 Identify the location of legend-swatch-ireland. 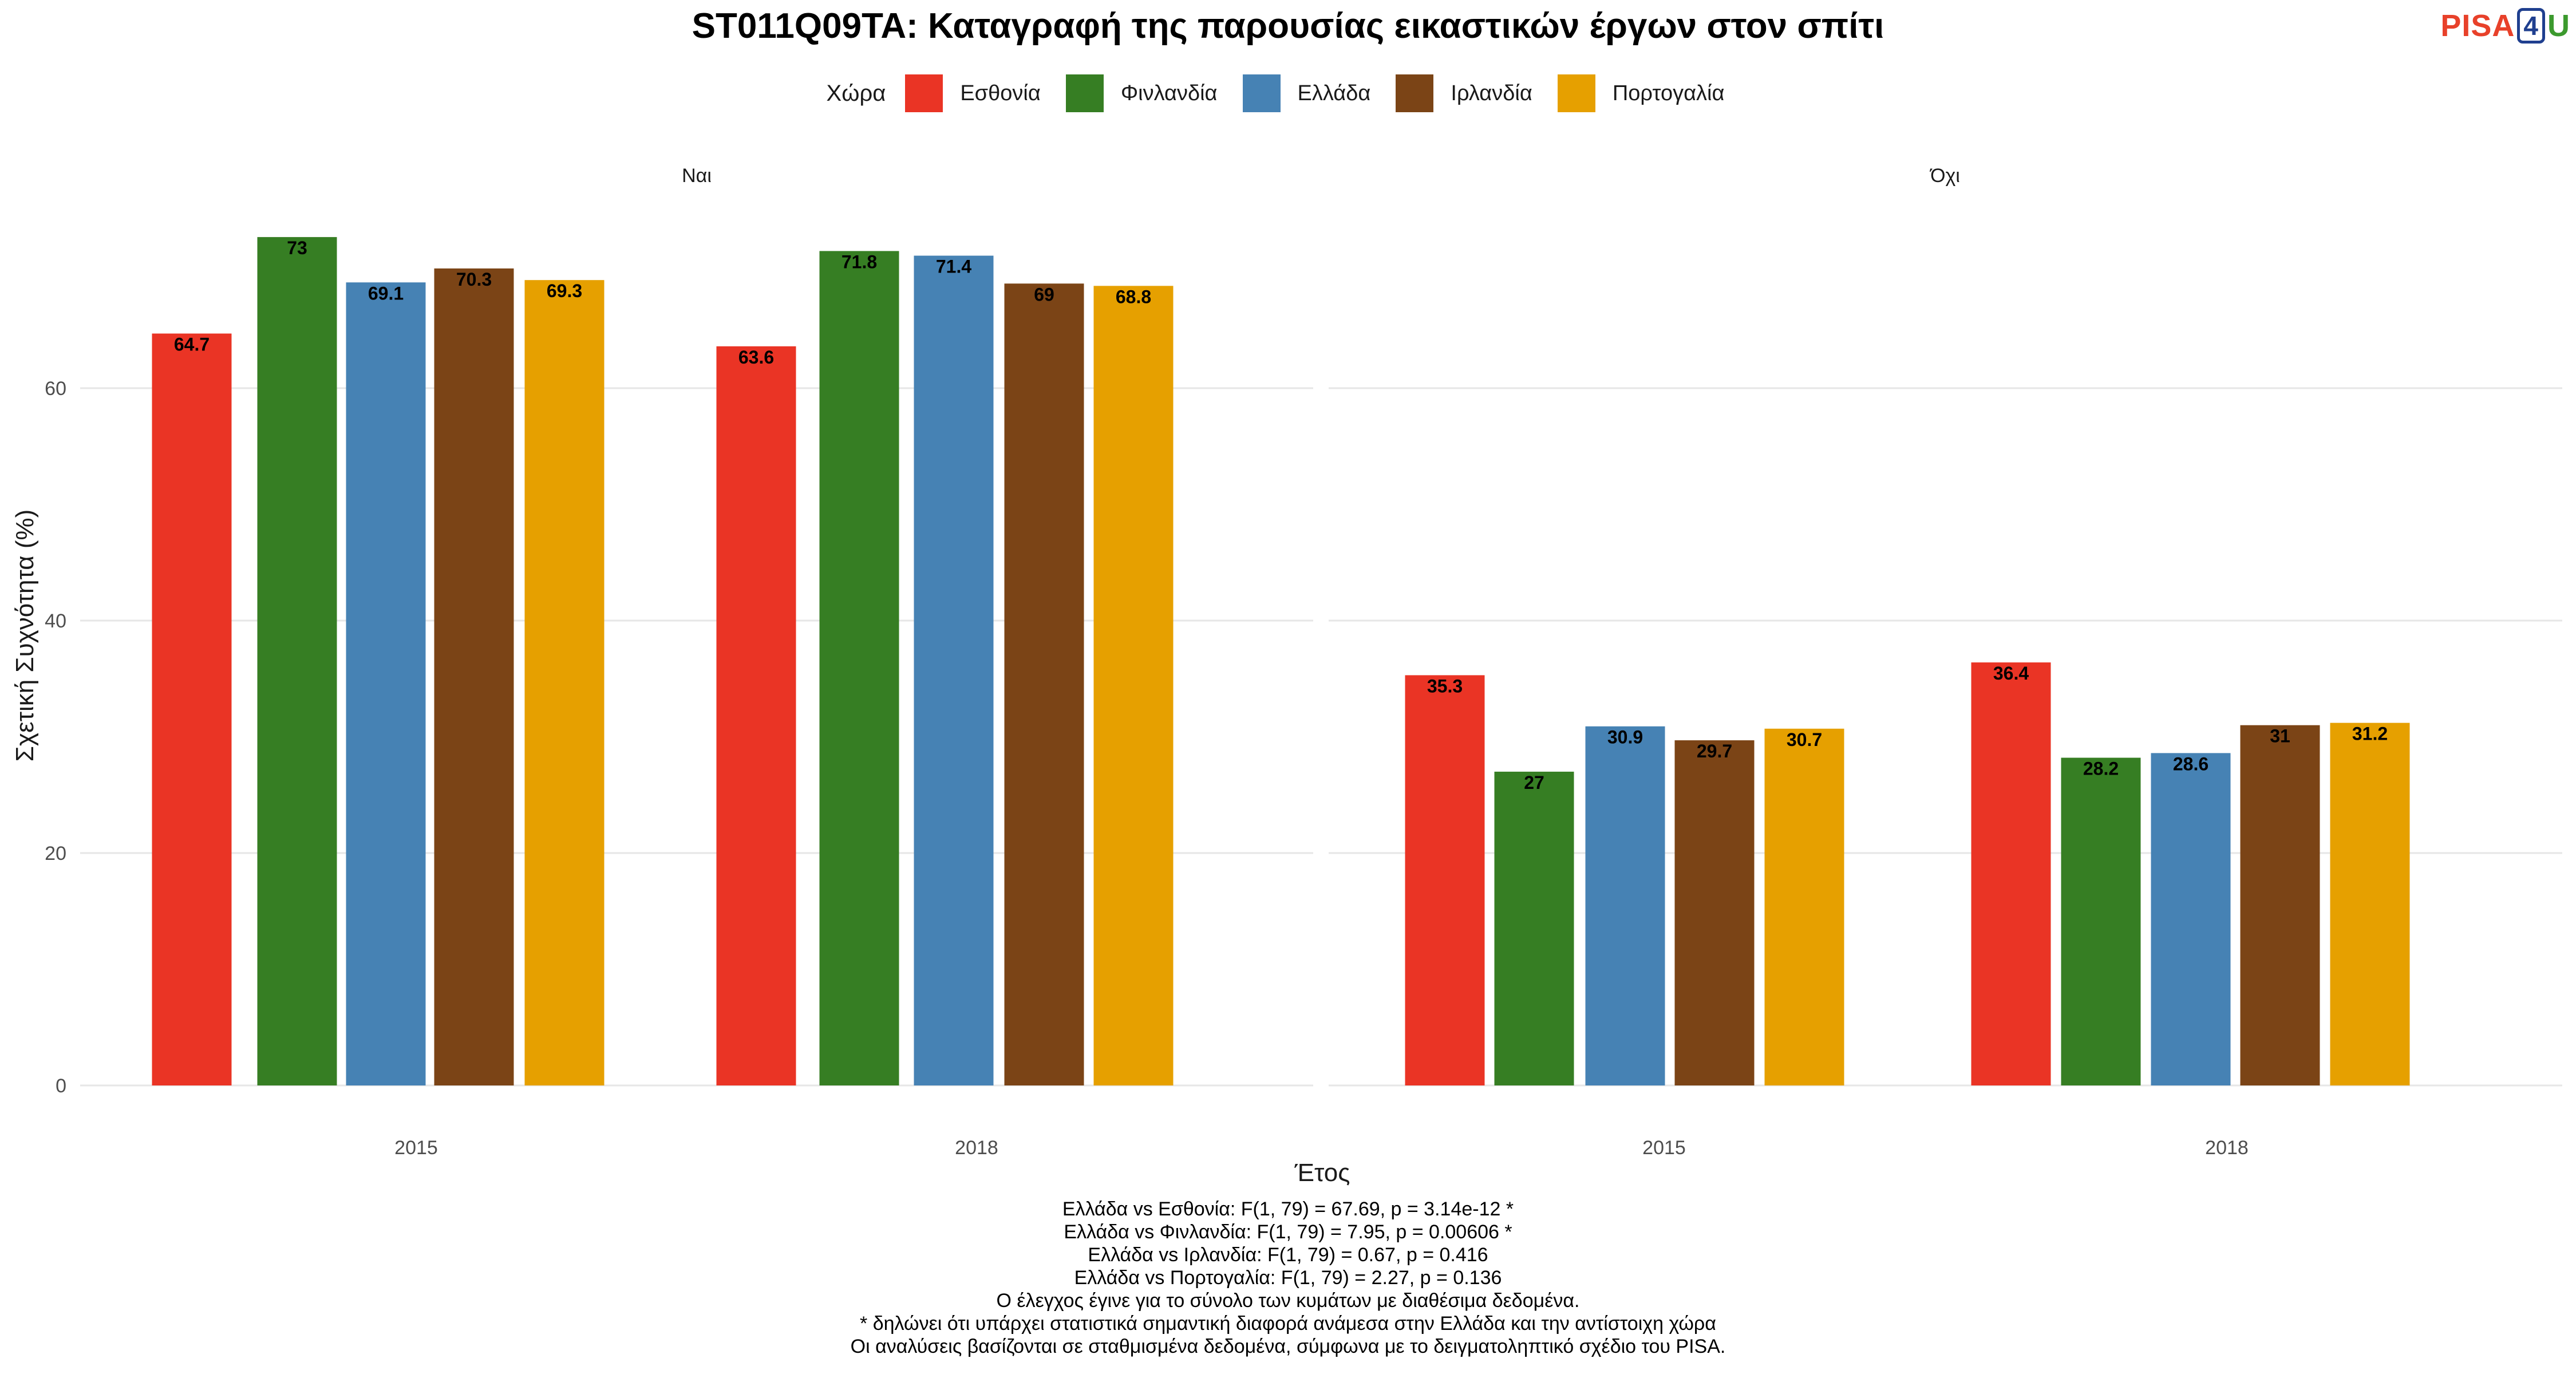
(1415, 93).